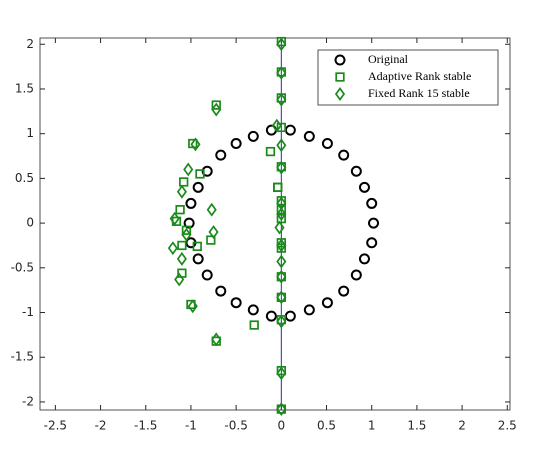  I want to click on x-tick-label: 0, so click(282, 426).